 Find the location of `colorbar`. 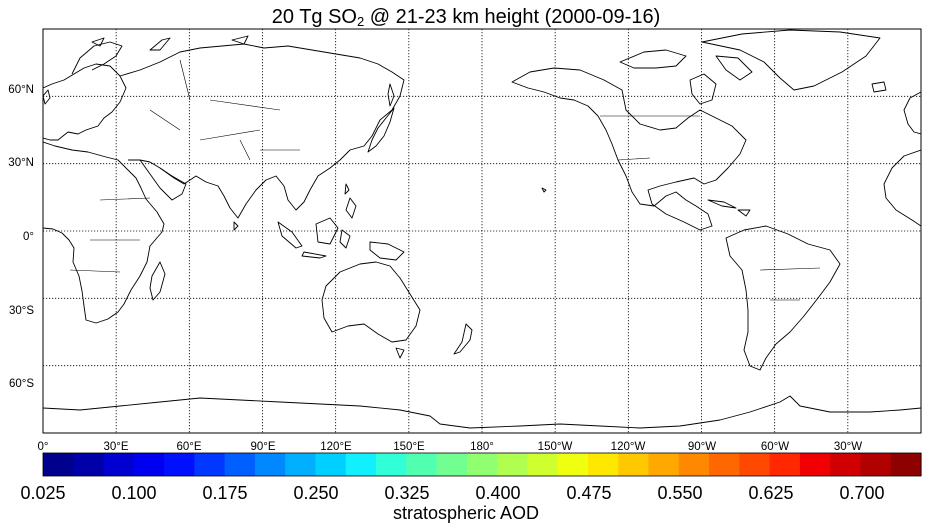

colorbar is located at coordinates (482, 464).